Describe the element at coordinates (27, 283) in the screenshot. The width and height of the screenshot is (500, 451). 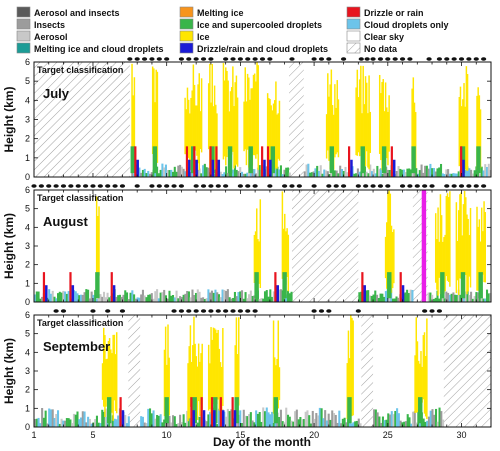
I see `y-tick-label: 1` at that location.